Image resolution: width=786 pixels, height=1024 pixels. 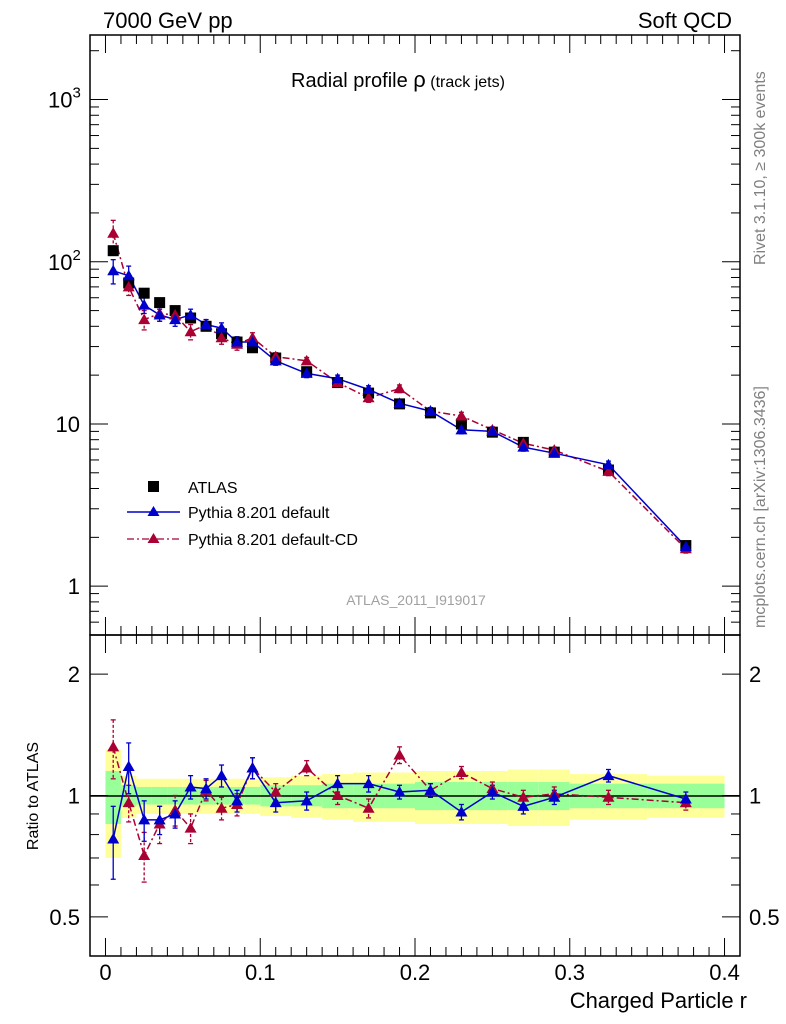 What do you see at coordinates (68, 424) in the screenshot?
I see `main-ytick-label: 10` at bounding box center [68, 424].